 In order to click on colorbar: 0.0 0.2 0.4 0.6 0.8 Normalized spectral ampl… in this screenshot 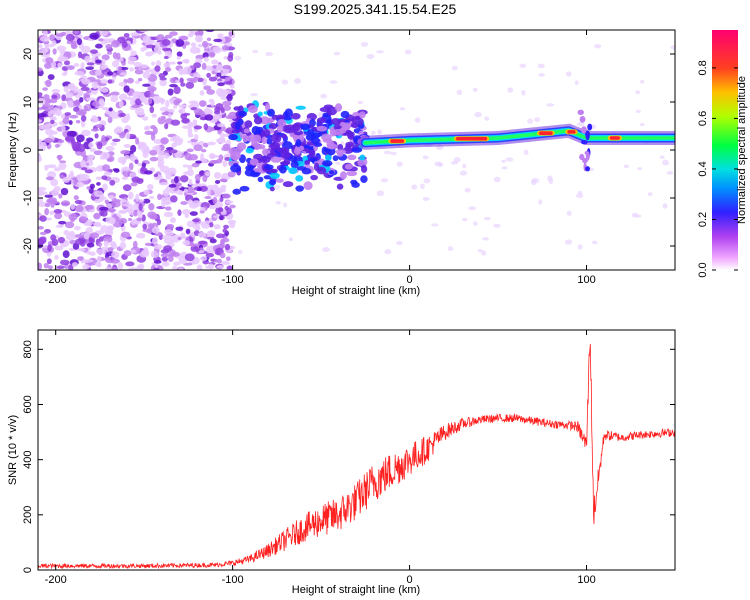, I will do `click(722, 154)`.